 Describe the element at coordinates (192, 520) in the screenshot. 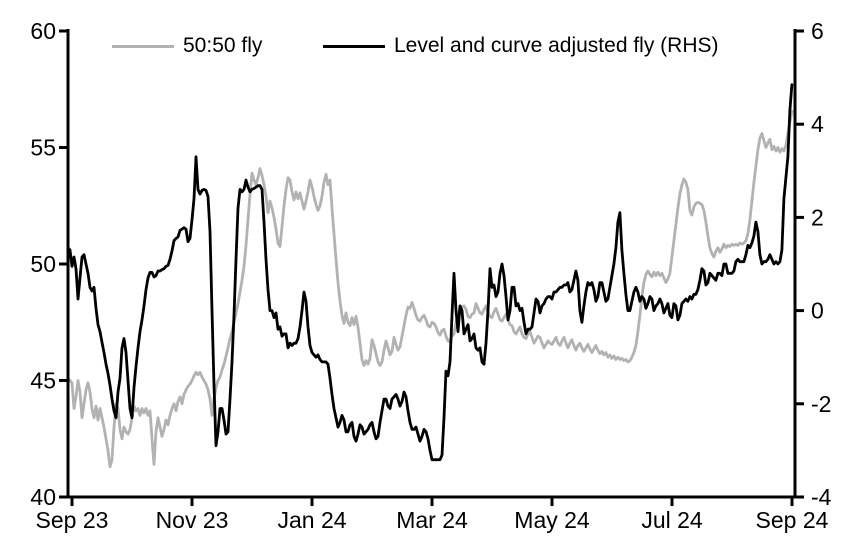

I see `x-axis-tick-label: Nov 23` at that location.